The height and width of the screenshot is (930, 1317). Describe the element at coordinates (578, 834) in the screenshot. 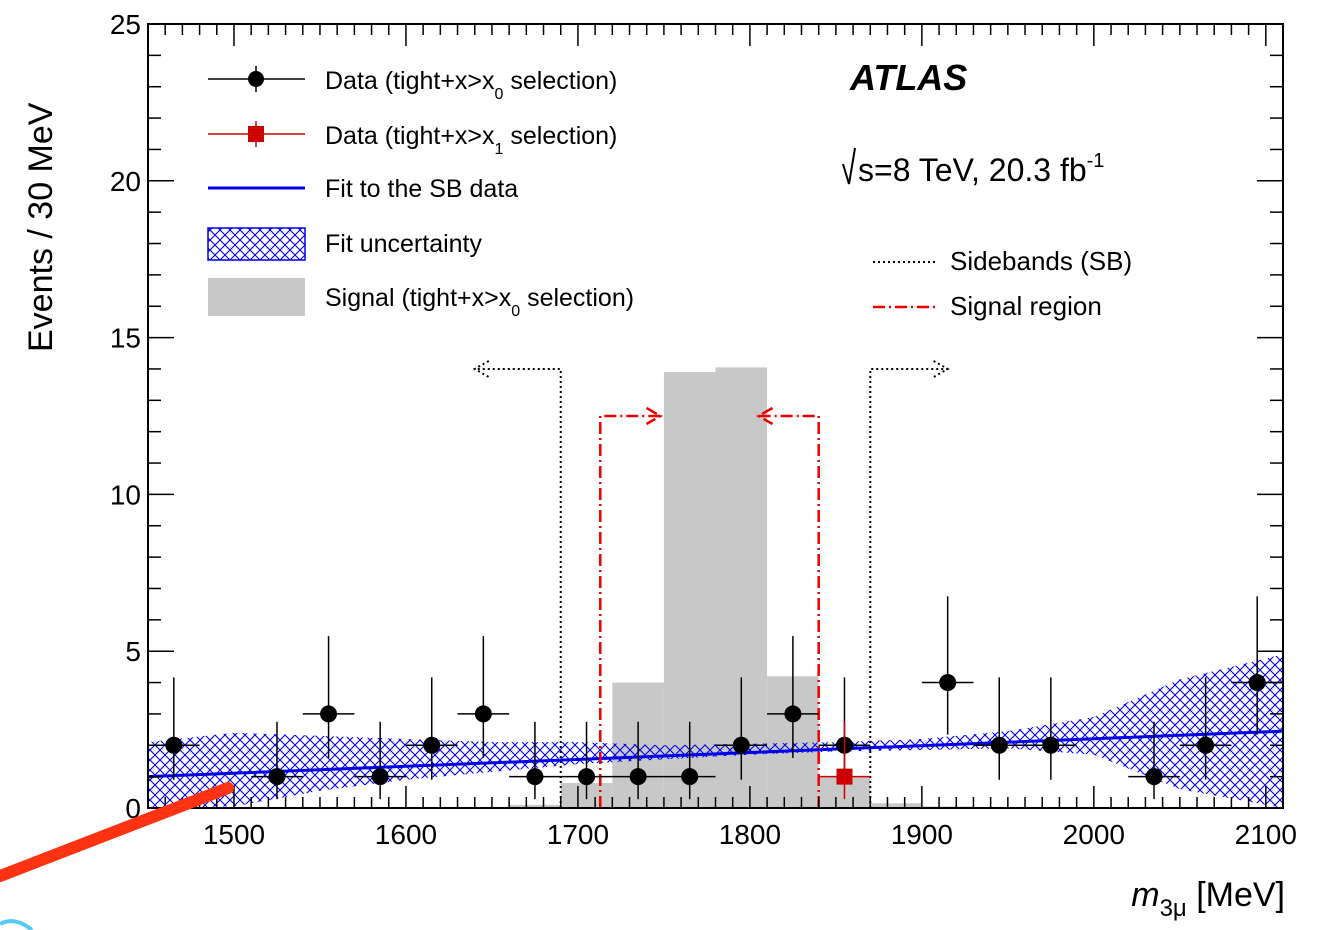

I see `x-tick-label: 1700` at that location.